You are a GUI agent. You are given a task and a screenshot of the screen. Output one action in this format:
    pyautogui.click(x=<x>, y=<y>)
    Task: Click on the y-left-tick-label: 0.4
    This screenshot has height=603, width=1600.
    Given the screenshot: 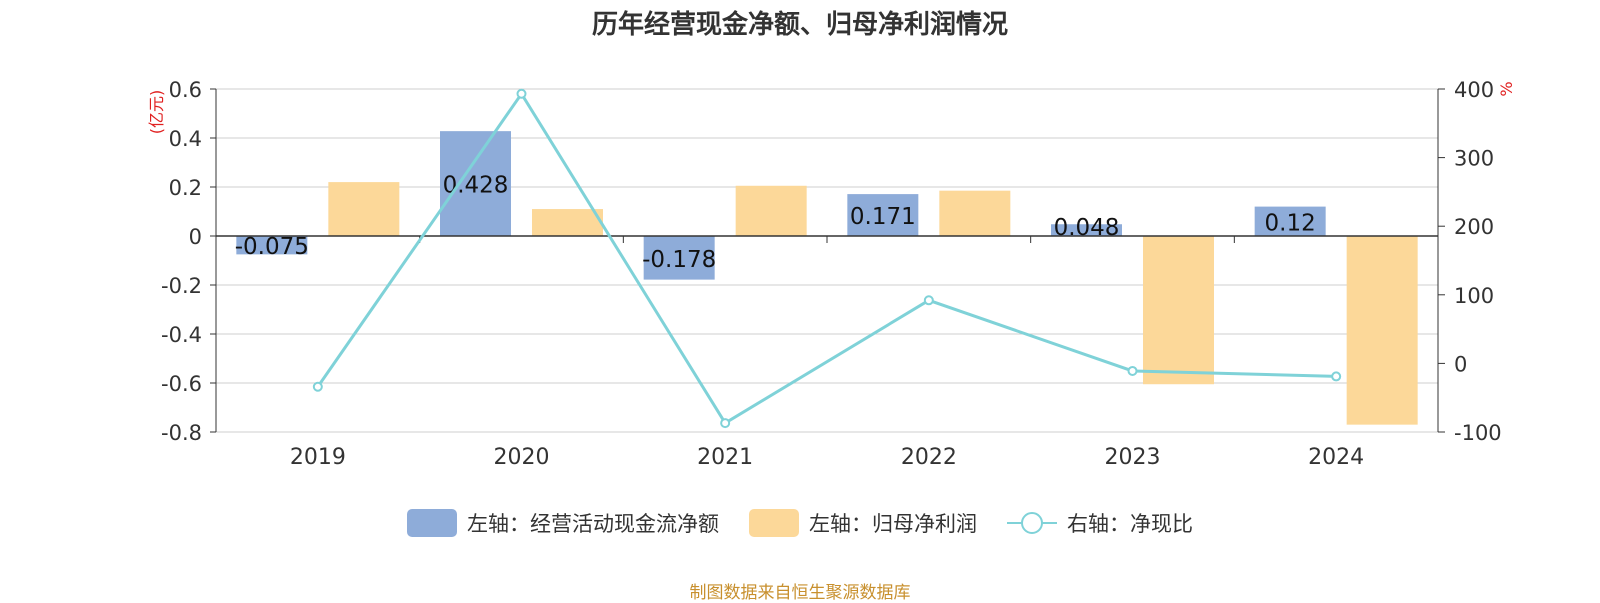 What is the action you would take?
    pyautogui.click(x=185, y=139)
    